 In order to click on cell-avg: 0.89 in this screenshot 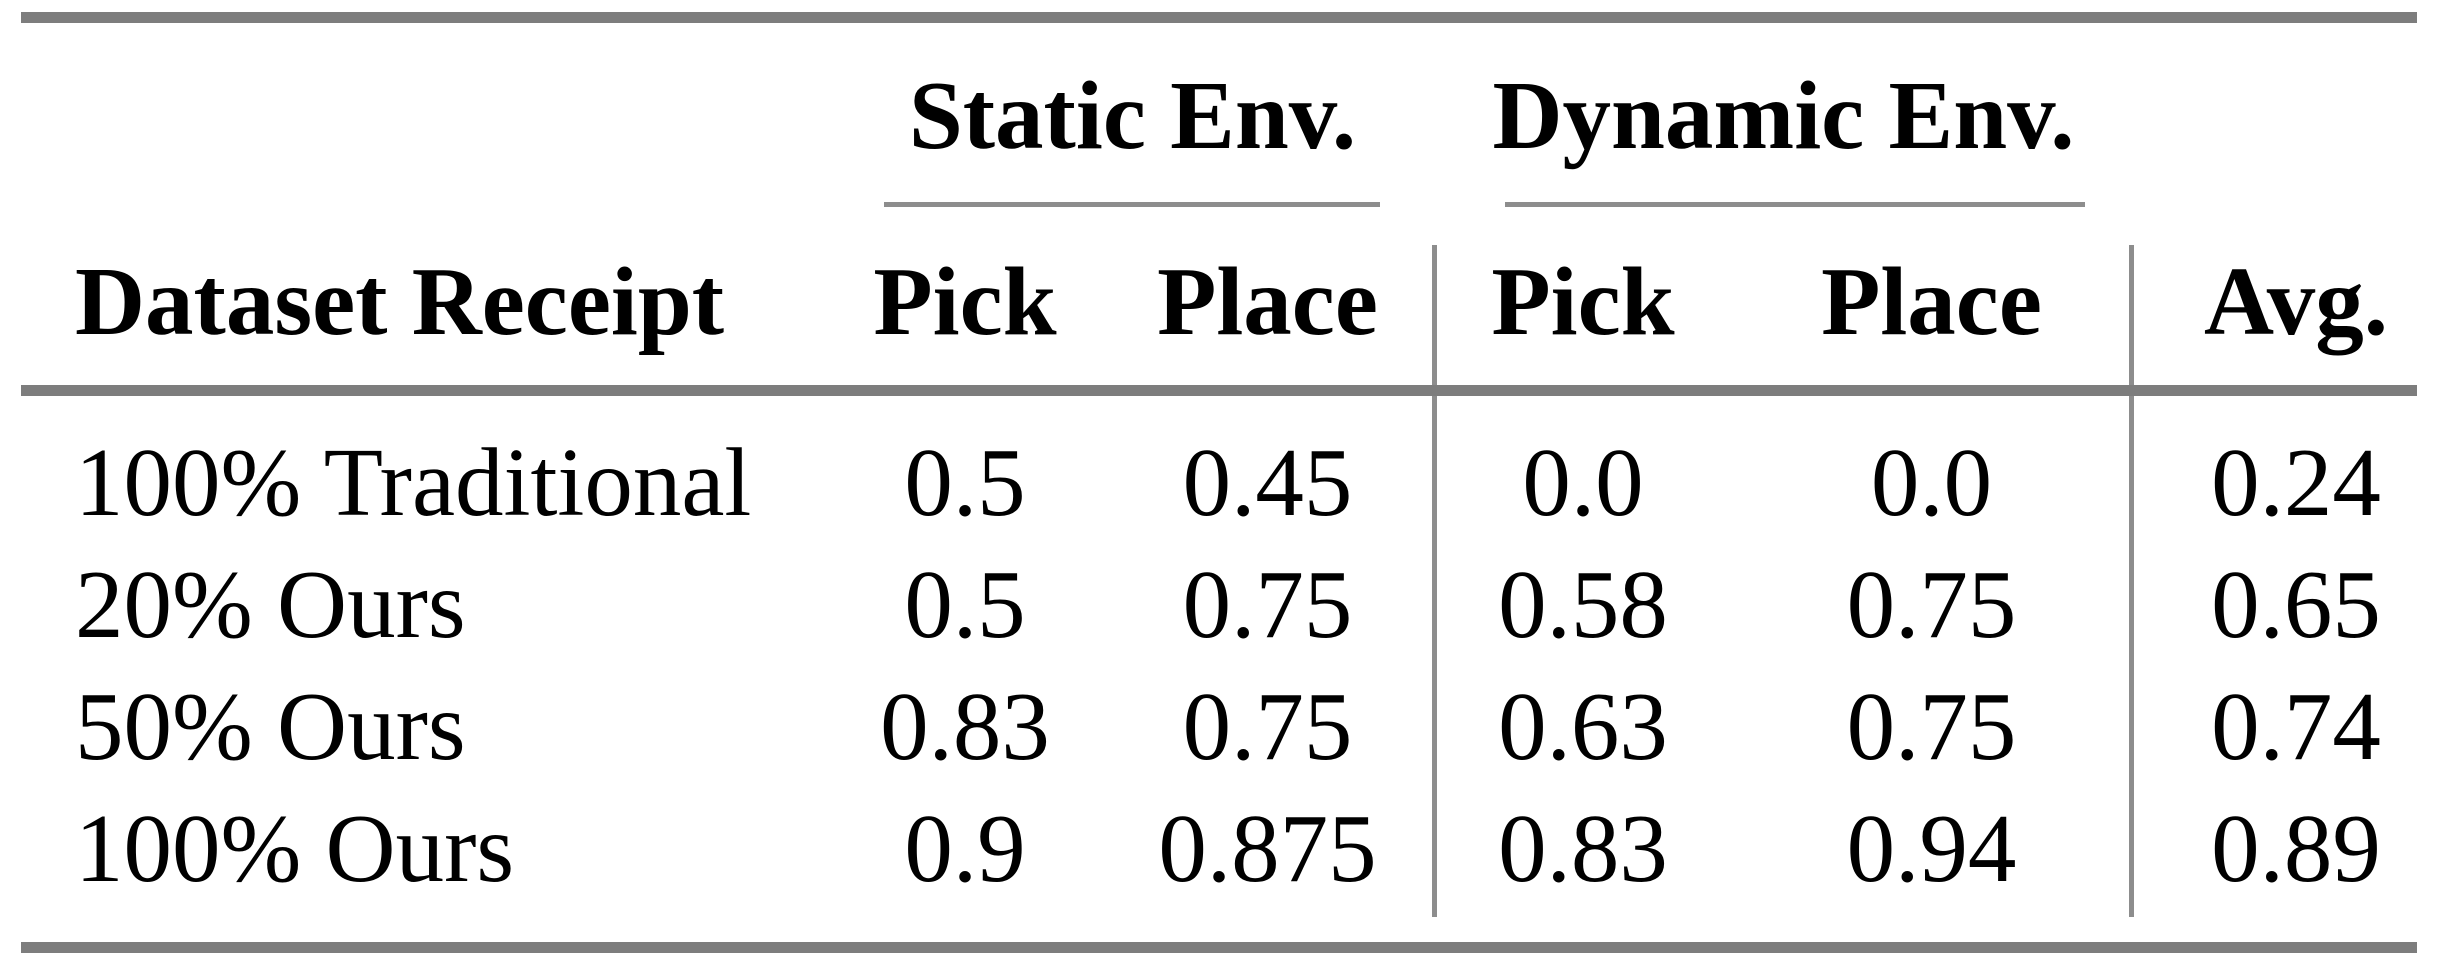, I will do `click(2296, 848)`.